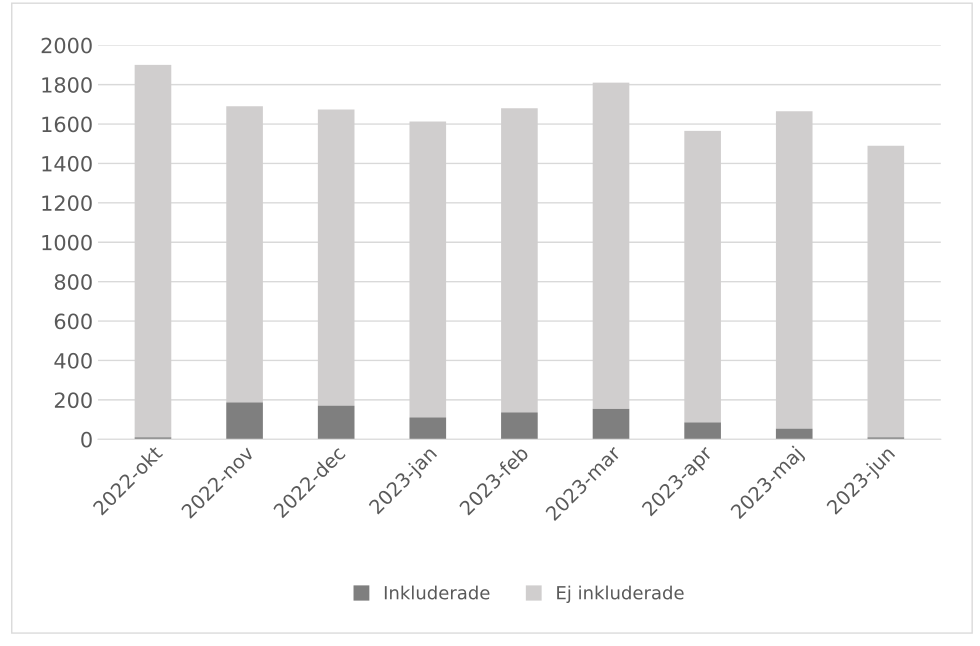 This screenshot has height=646, width=980. What do you see at coordinates (73, 322) in the screenshot?
I see `y-tick-label: 600` at bounding box center [73, 322].